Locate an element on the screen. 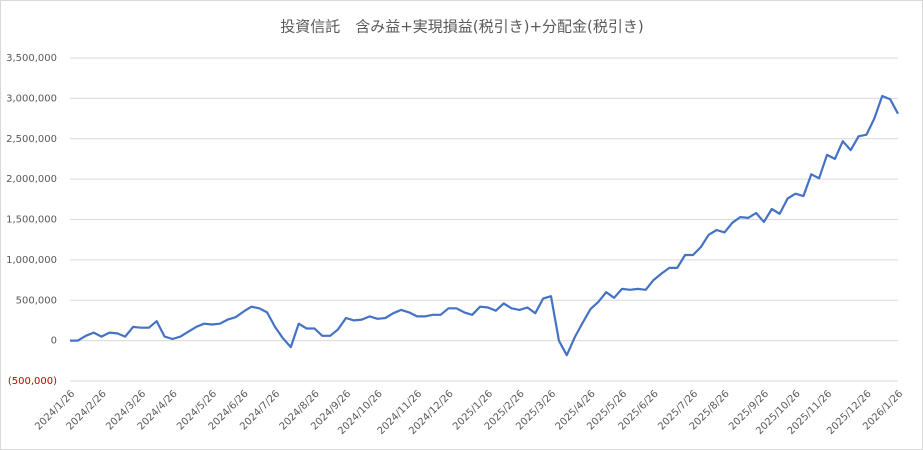  chart-title: 投資信託 含み益+実現損益(税引き)+分配金(税引き) is located at coordinates (462, 27).